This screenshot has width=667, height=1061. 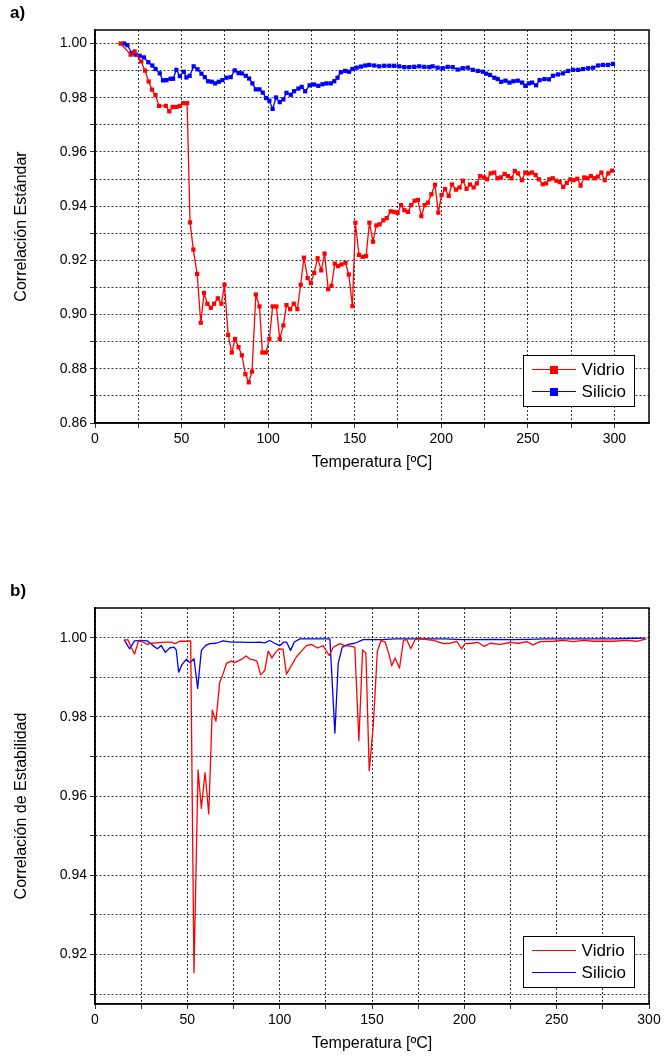 I want to click on y-axis-title: Correlación de Estabilidad, so click(x=21, y=806).